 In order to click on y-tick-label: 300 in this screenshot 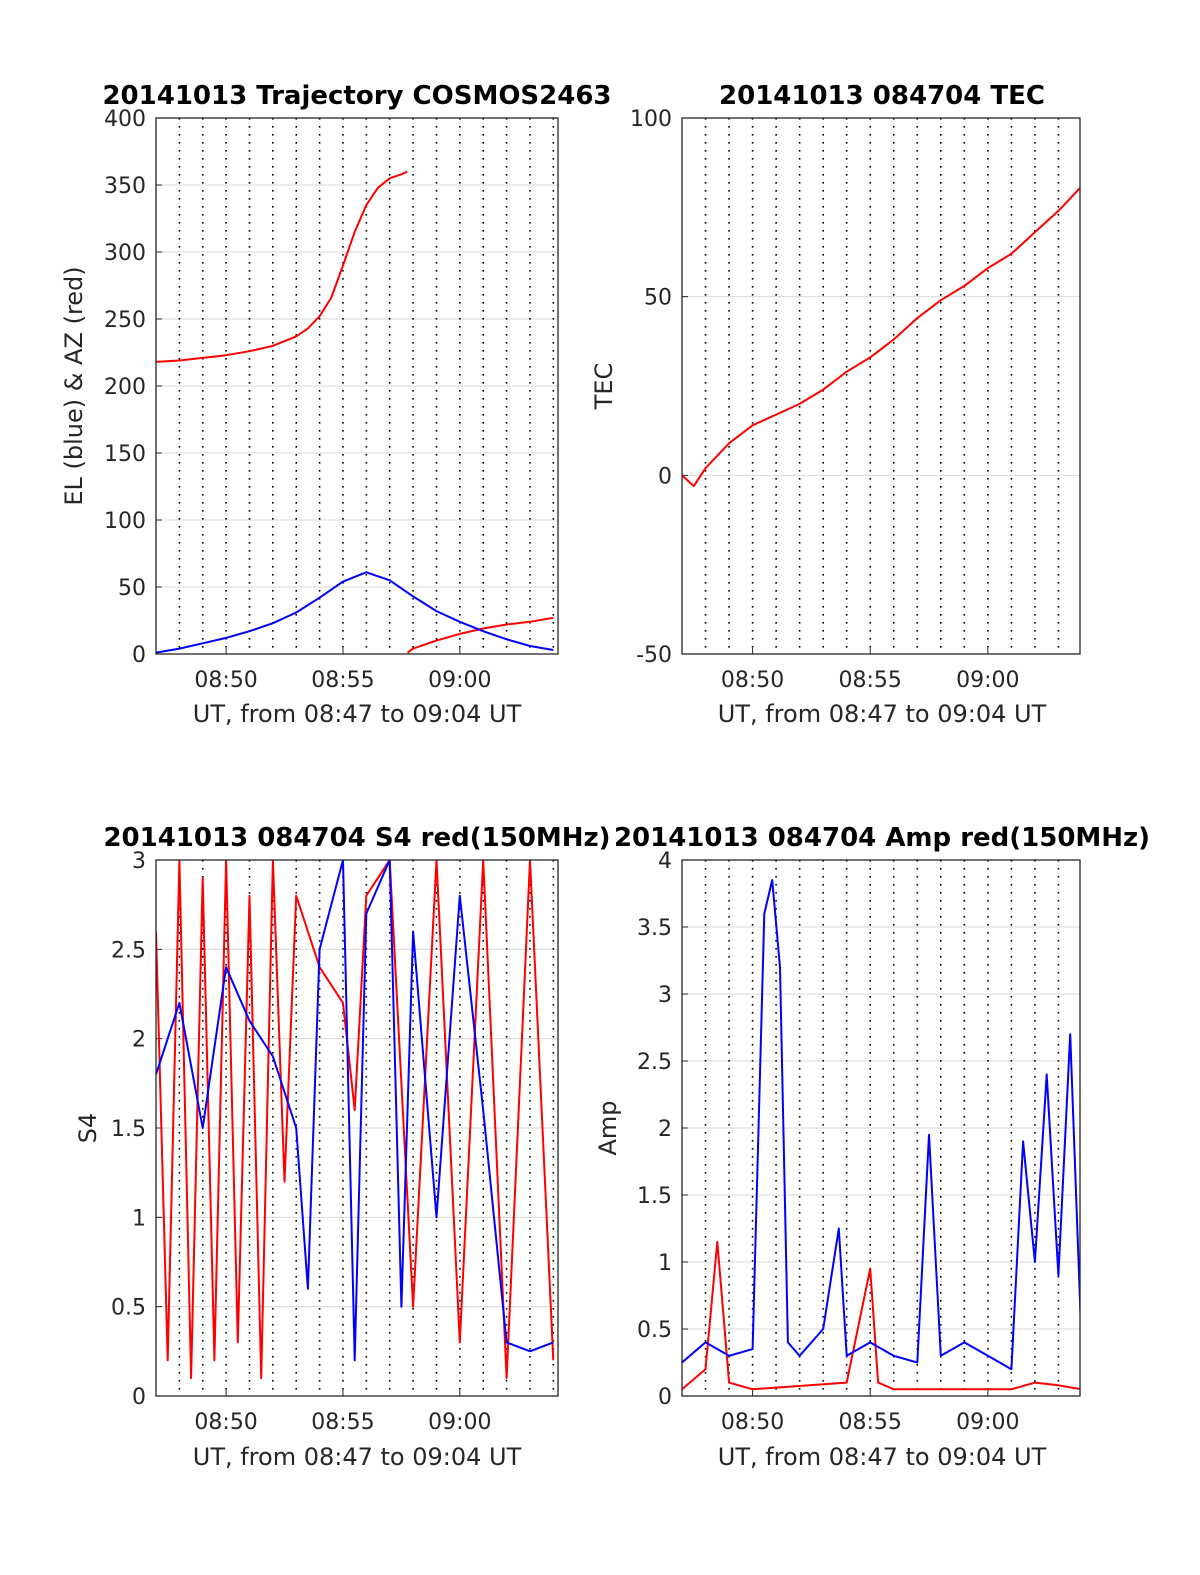, I will do `click(125, 253)`.